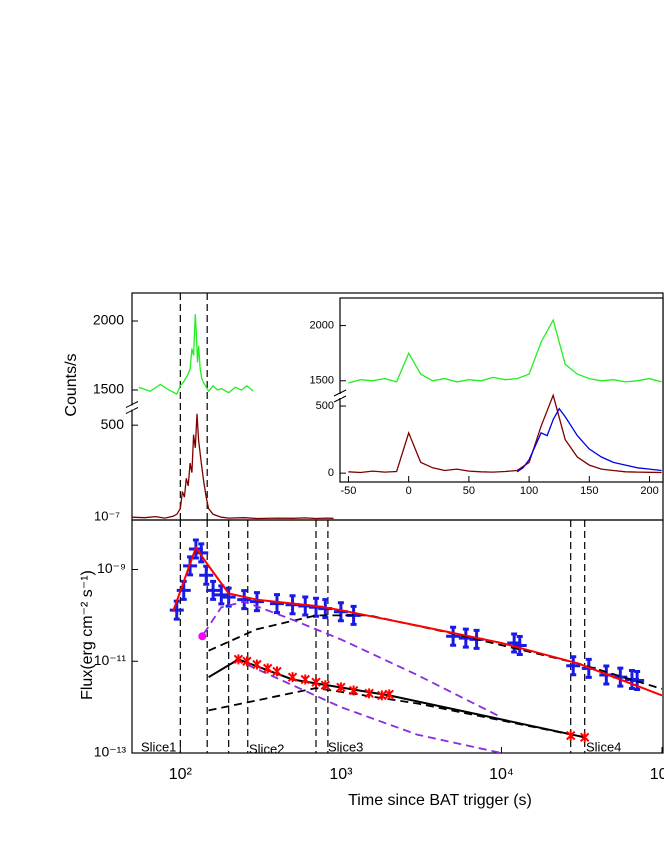  What do you see at coordinates (589, 491) in the screenshot?
I see `x-tick-label: 150` at bounding box center [589, 491].